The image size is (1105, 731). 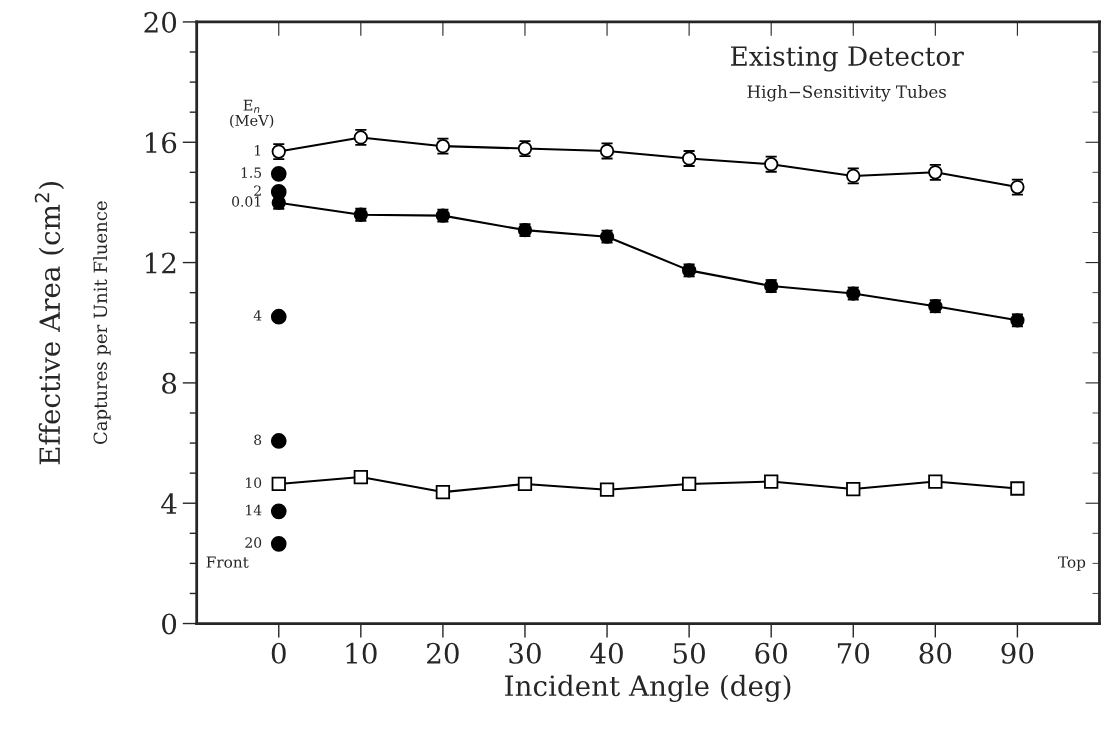 I want to click on y-tick-label: 0, so click(x=169, y=624).